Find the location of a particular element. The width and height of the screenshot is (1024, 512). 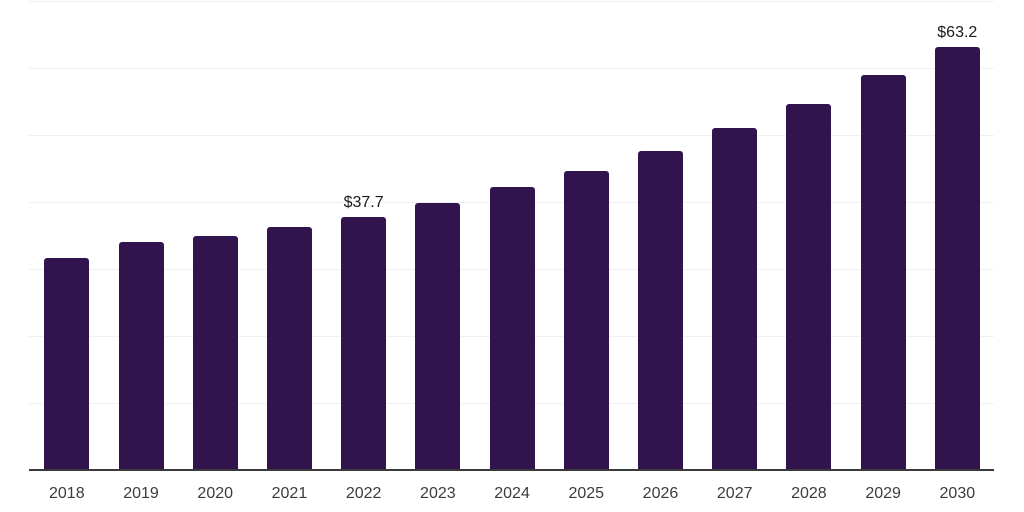

x-tick-label-2028: 2028 is located at coordinates (809, 493).